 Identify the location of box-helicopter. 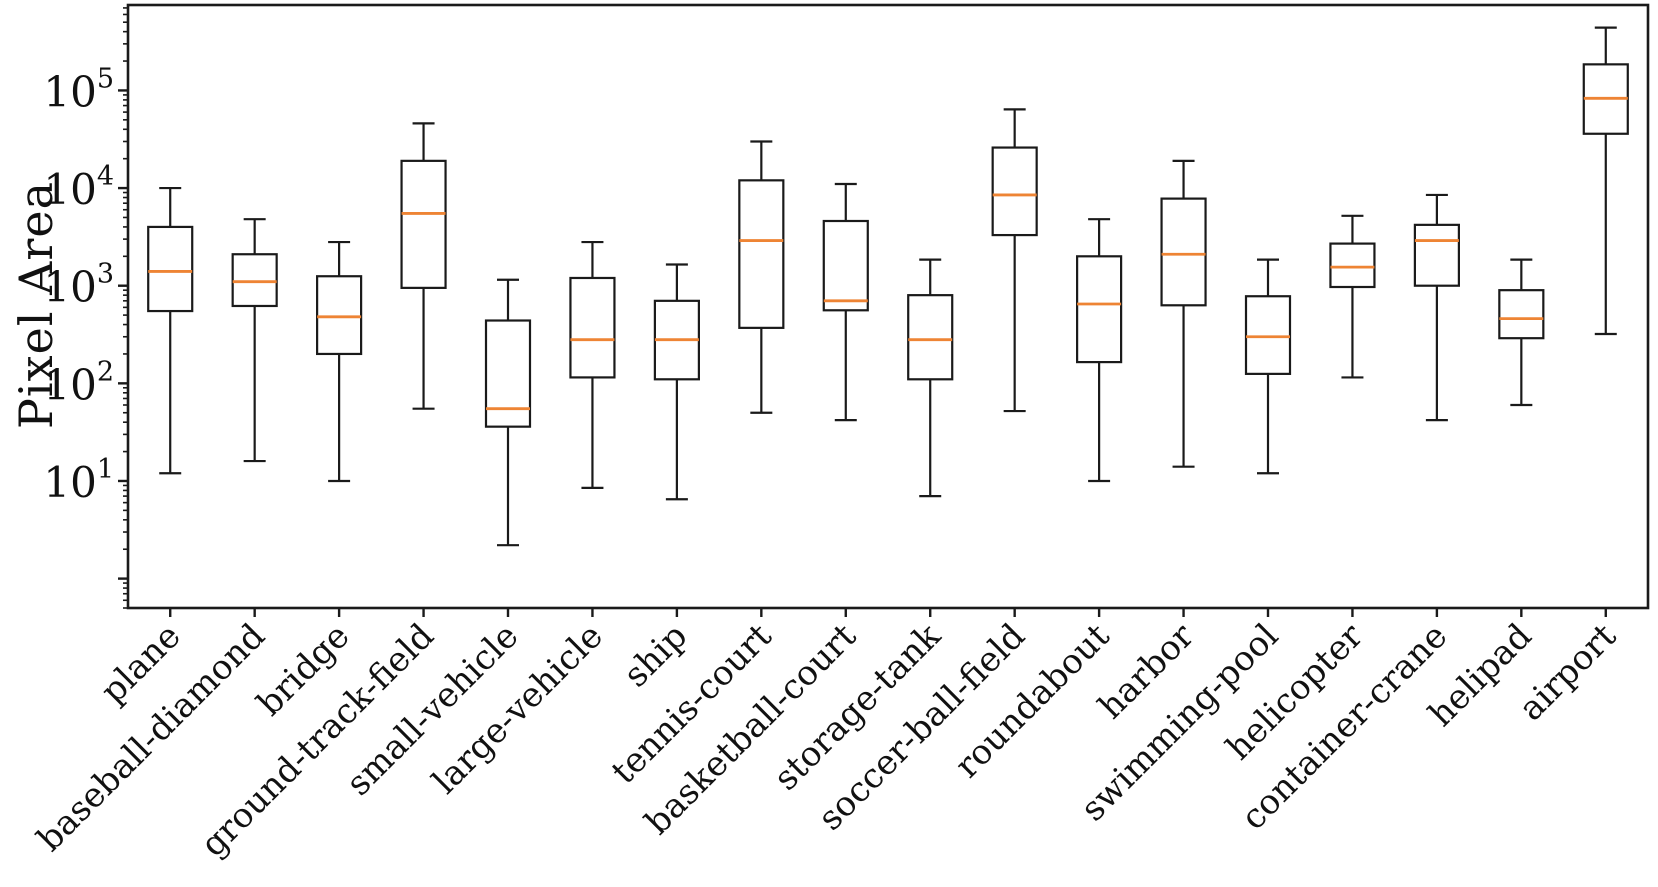
(1352, 296).